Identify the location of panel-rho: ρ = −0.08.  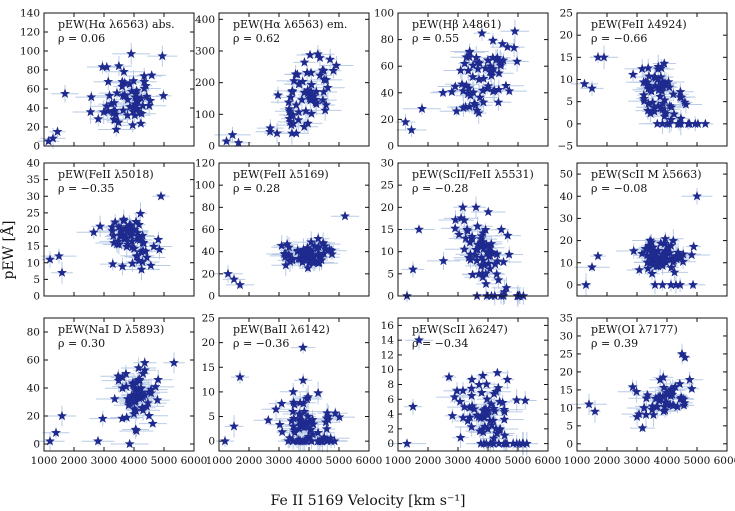
(619, 188).